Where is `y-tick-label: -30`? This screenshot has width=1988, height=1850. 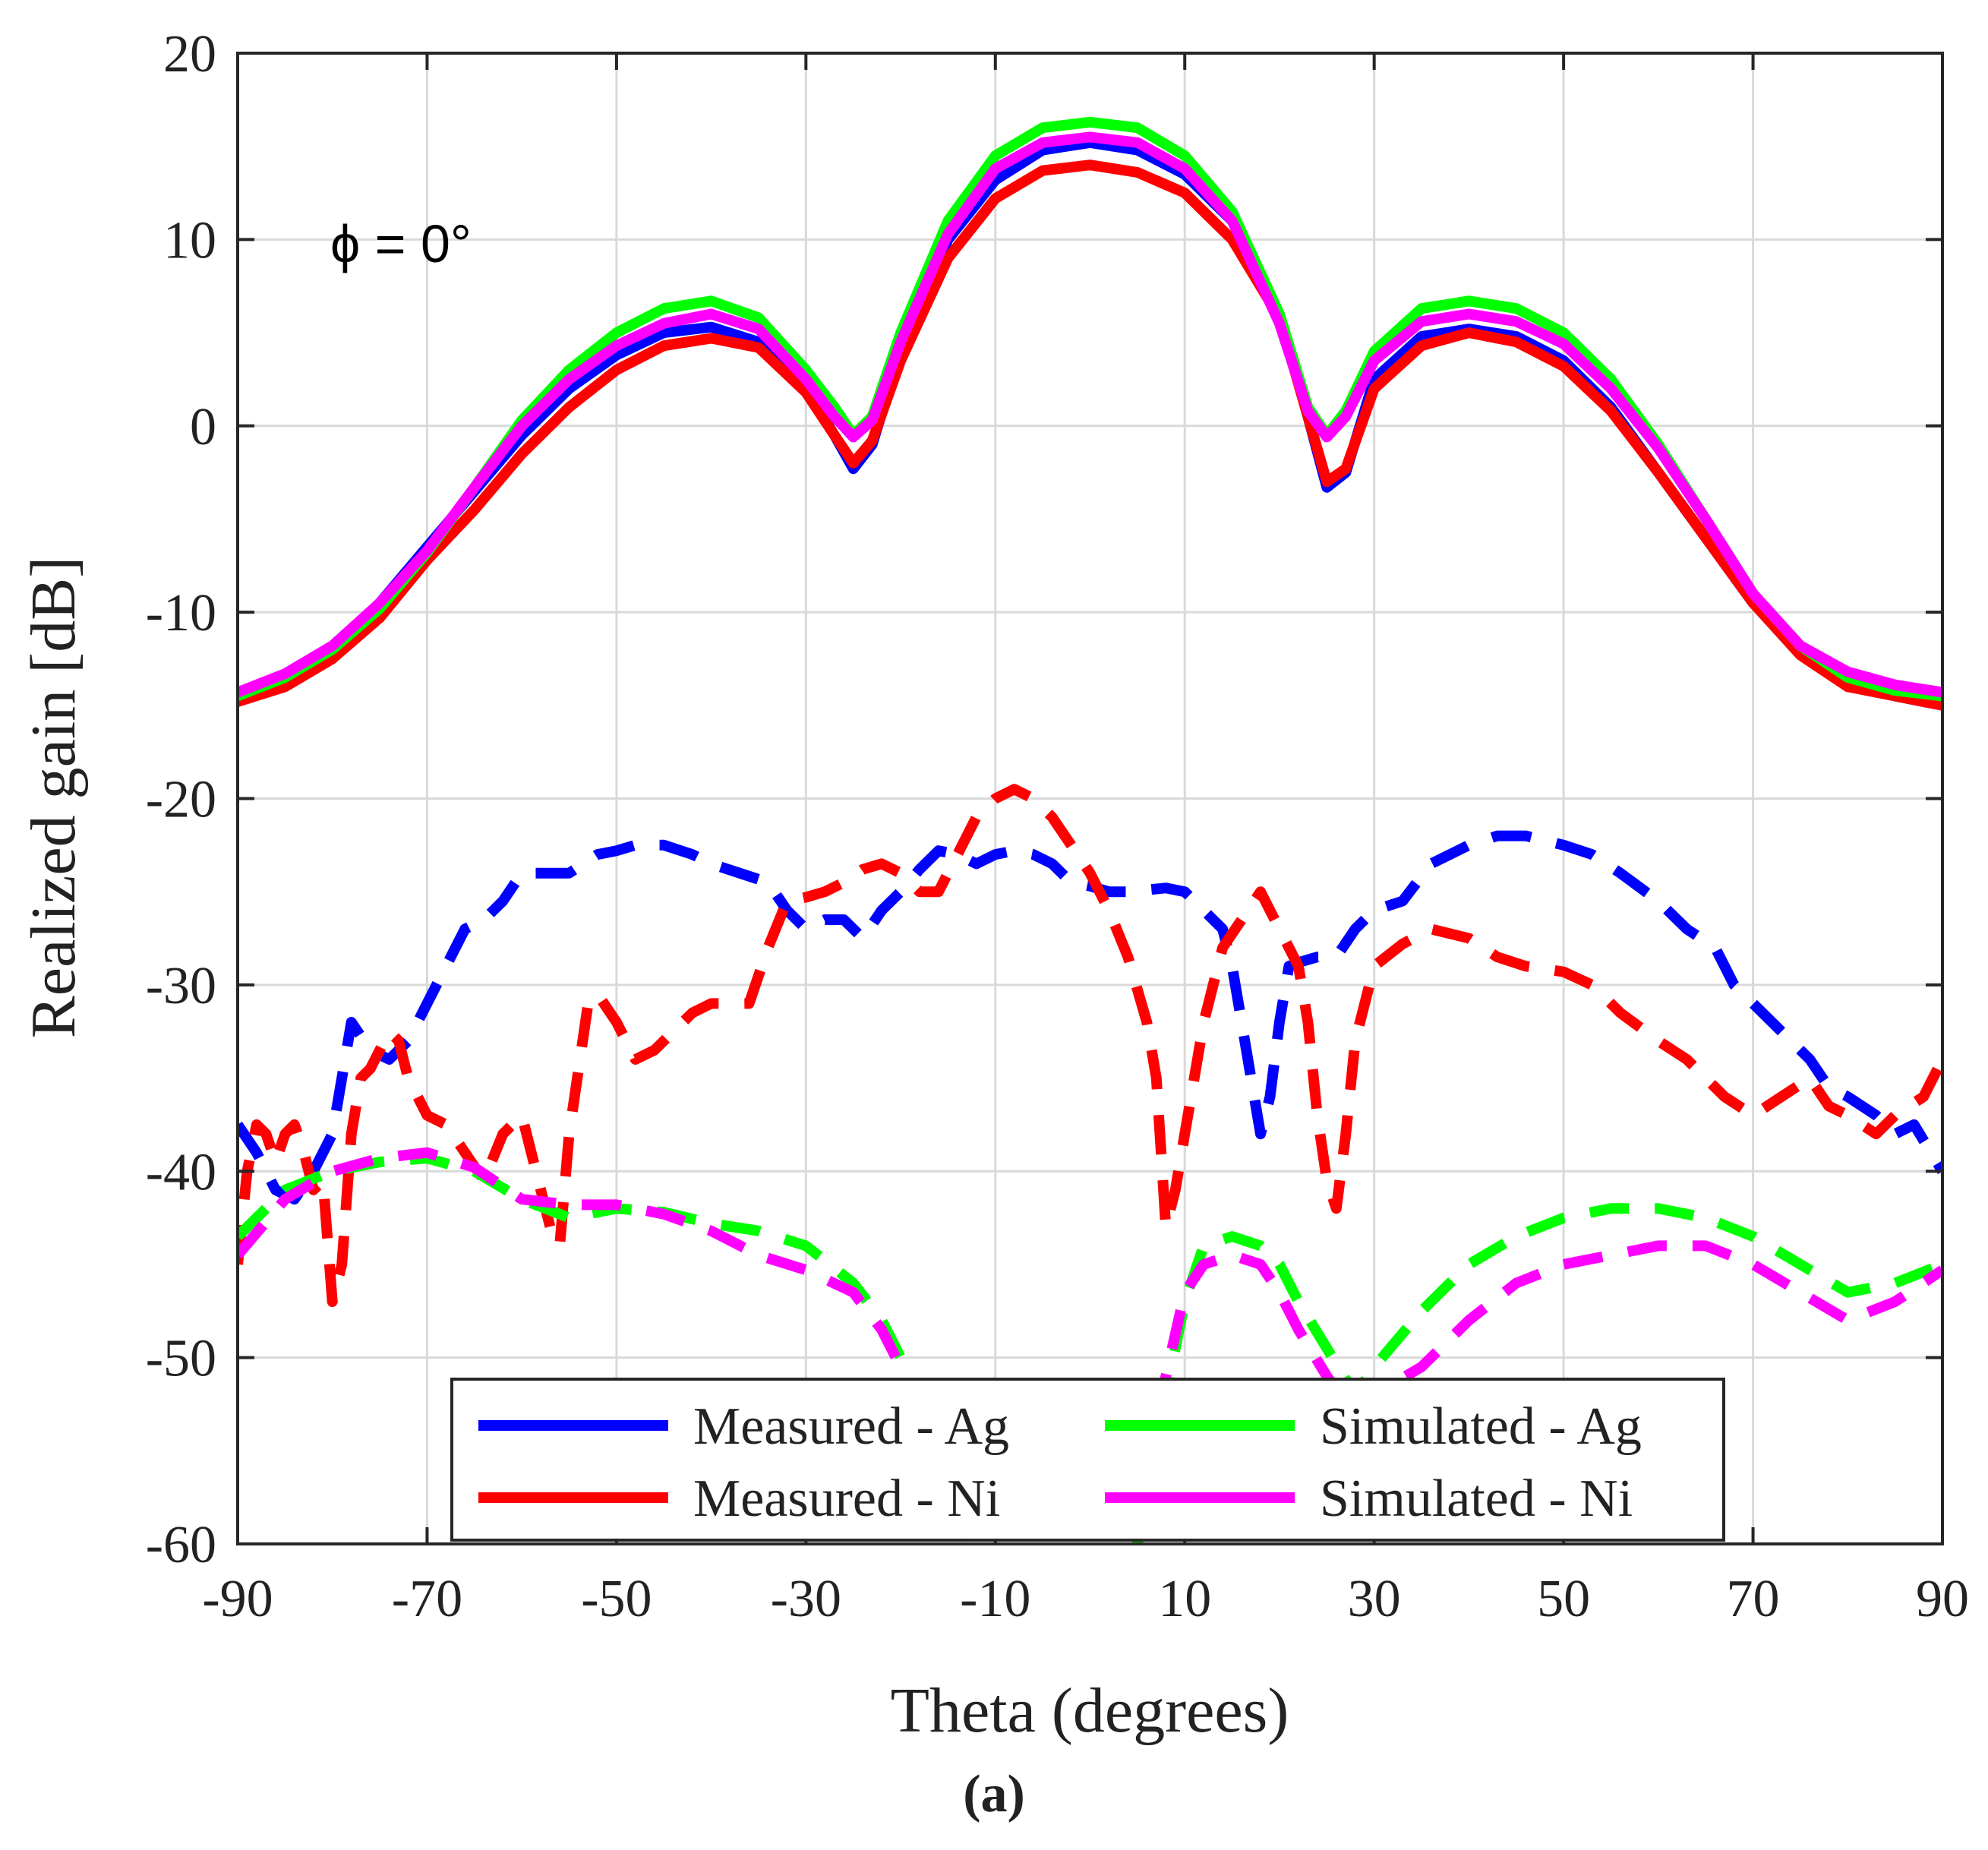 y-tick-label: -30 is located at coordinates (181, 986).